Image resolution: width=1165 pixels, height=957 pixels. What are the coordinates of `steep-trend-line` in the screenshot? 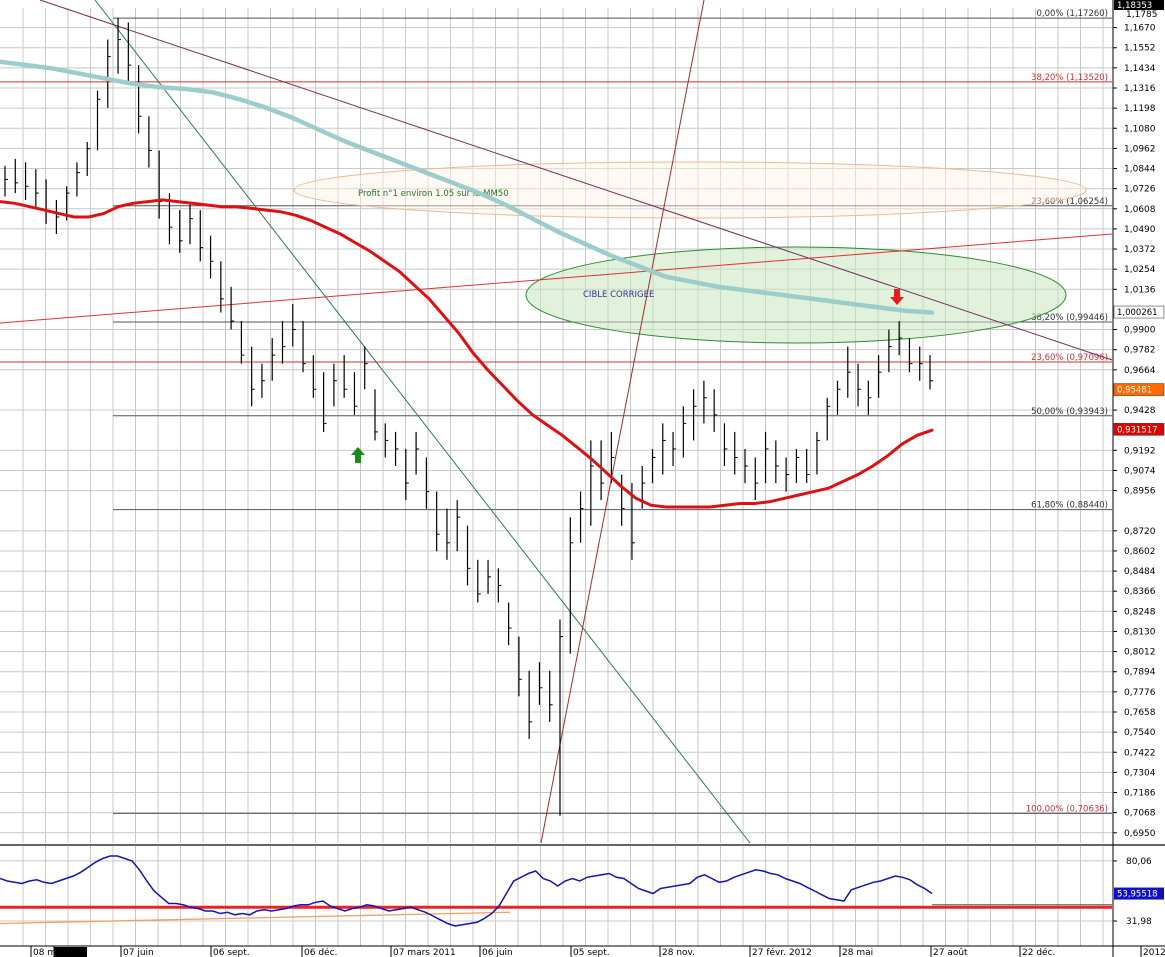 It's located at (622, 422).